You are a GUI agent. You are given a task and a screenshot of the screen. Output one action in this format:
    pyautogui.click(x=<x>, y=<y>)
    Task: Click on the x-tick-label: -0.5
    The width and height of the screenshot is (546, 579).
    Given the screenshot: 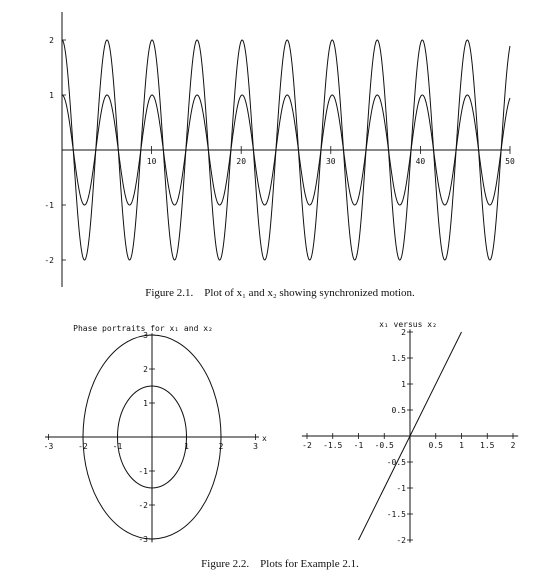 What is the action you would take?
    pyautogui.click(x=384, y=445)
    